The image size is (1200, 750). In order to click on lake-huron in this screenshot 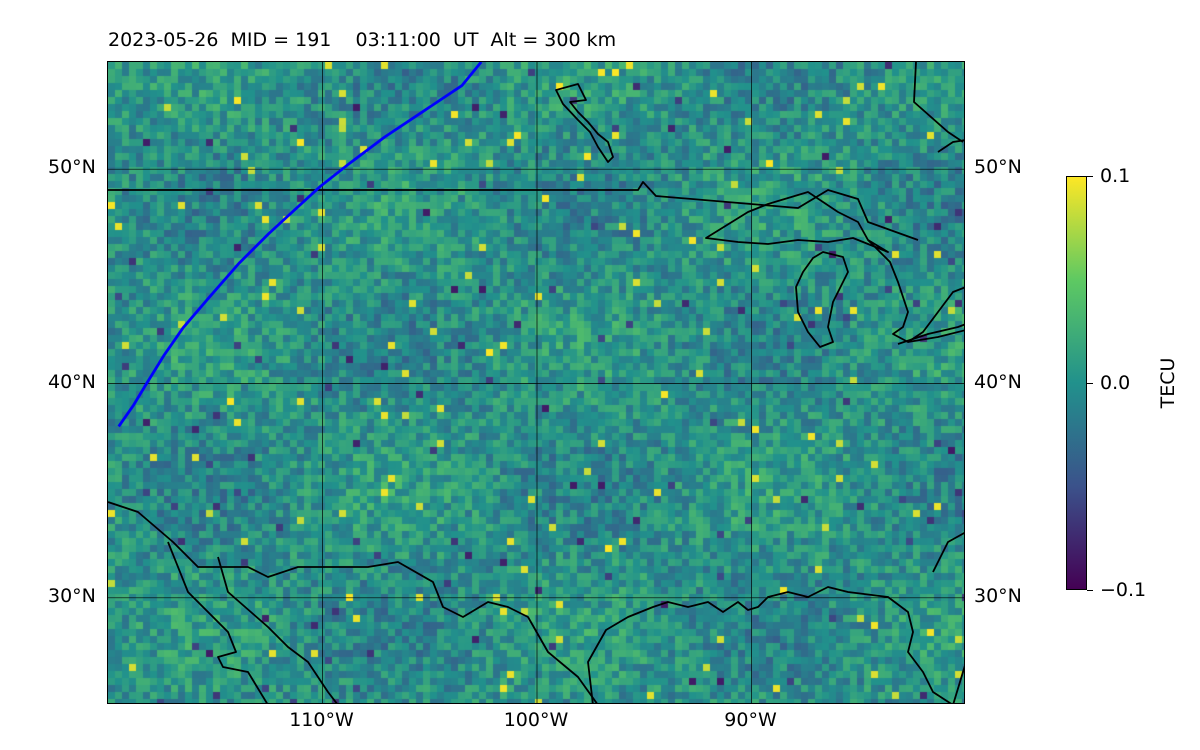, I will do `click(915, 291)`.